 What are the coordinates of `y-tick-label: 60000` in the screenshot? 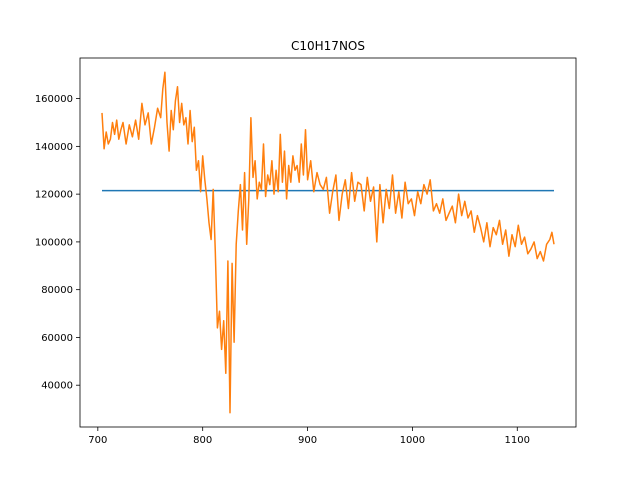 It's located at (57, 338).